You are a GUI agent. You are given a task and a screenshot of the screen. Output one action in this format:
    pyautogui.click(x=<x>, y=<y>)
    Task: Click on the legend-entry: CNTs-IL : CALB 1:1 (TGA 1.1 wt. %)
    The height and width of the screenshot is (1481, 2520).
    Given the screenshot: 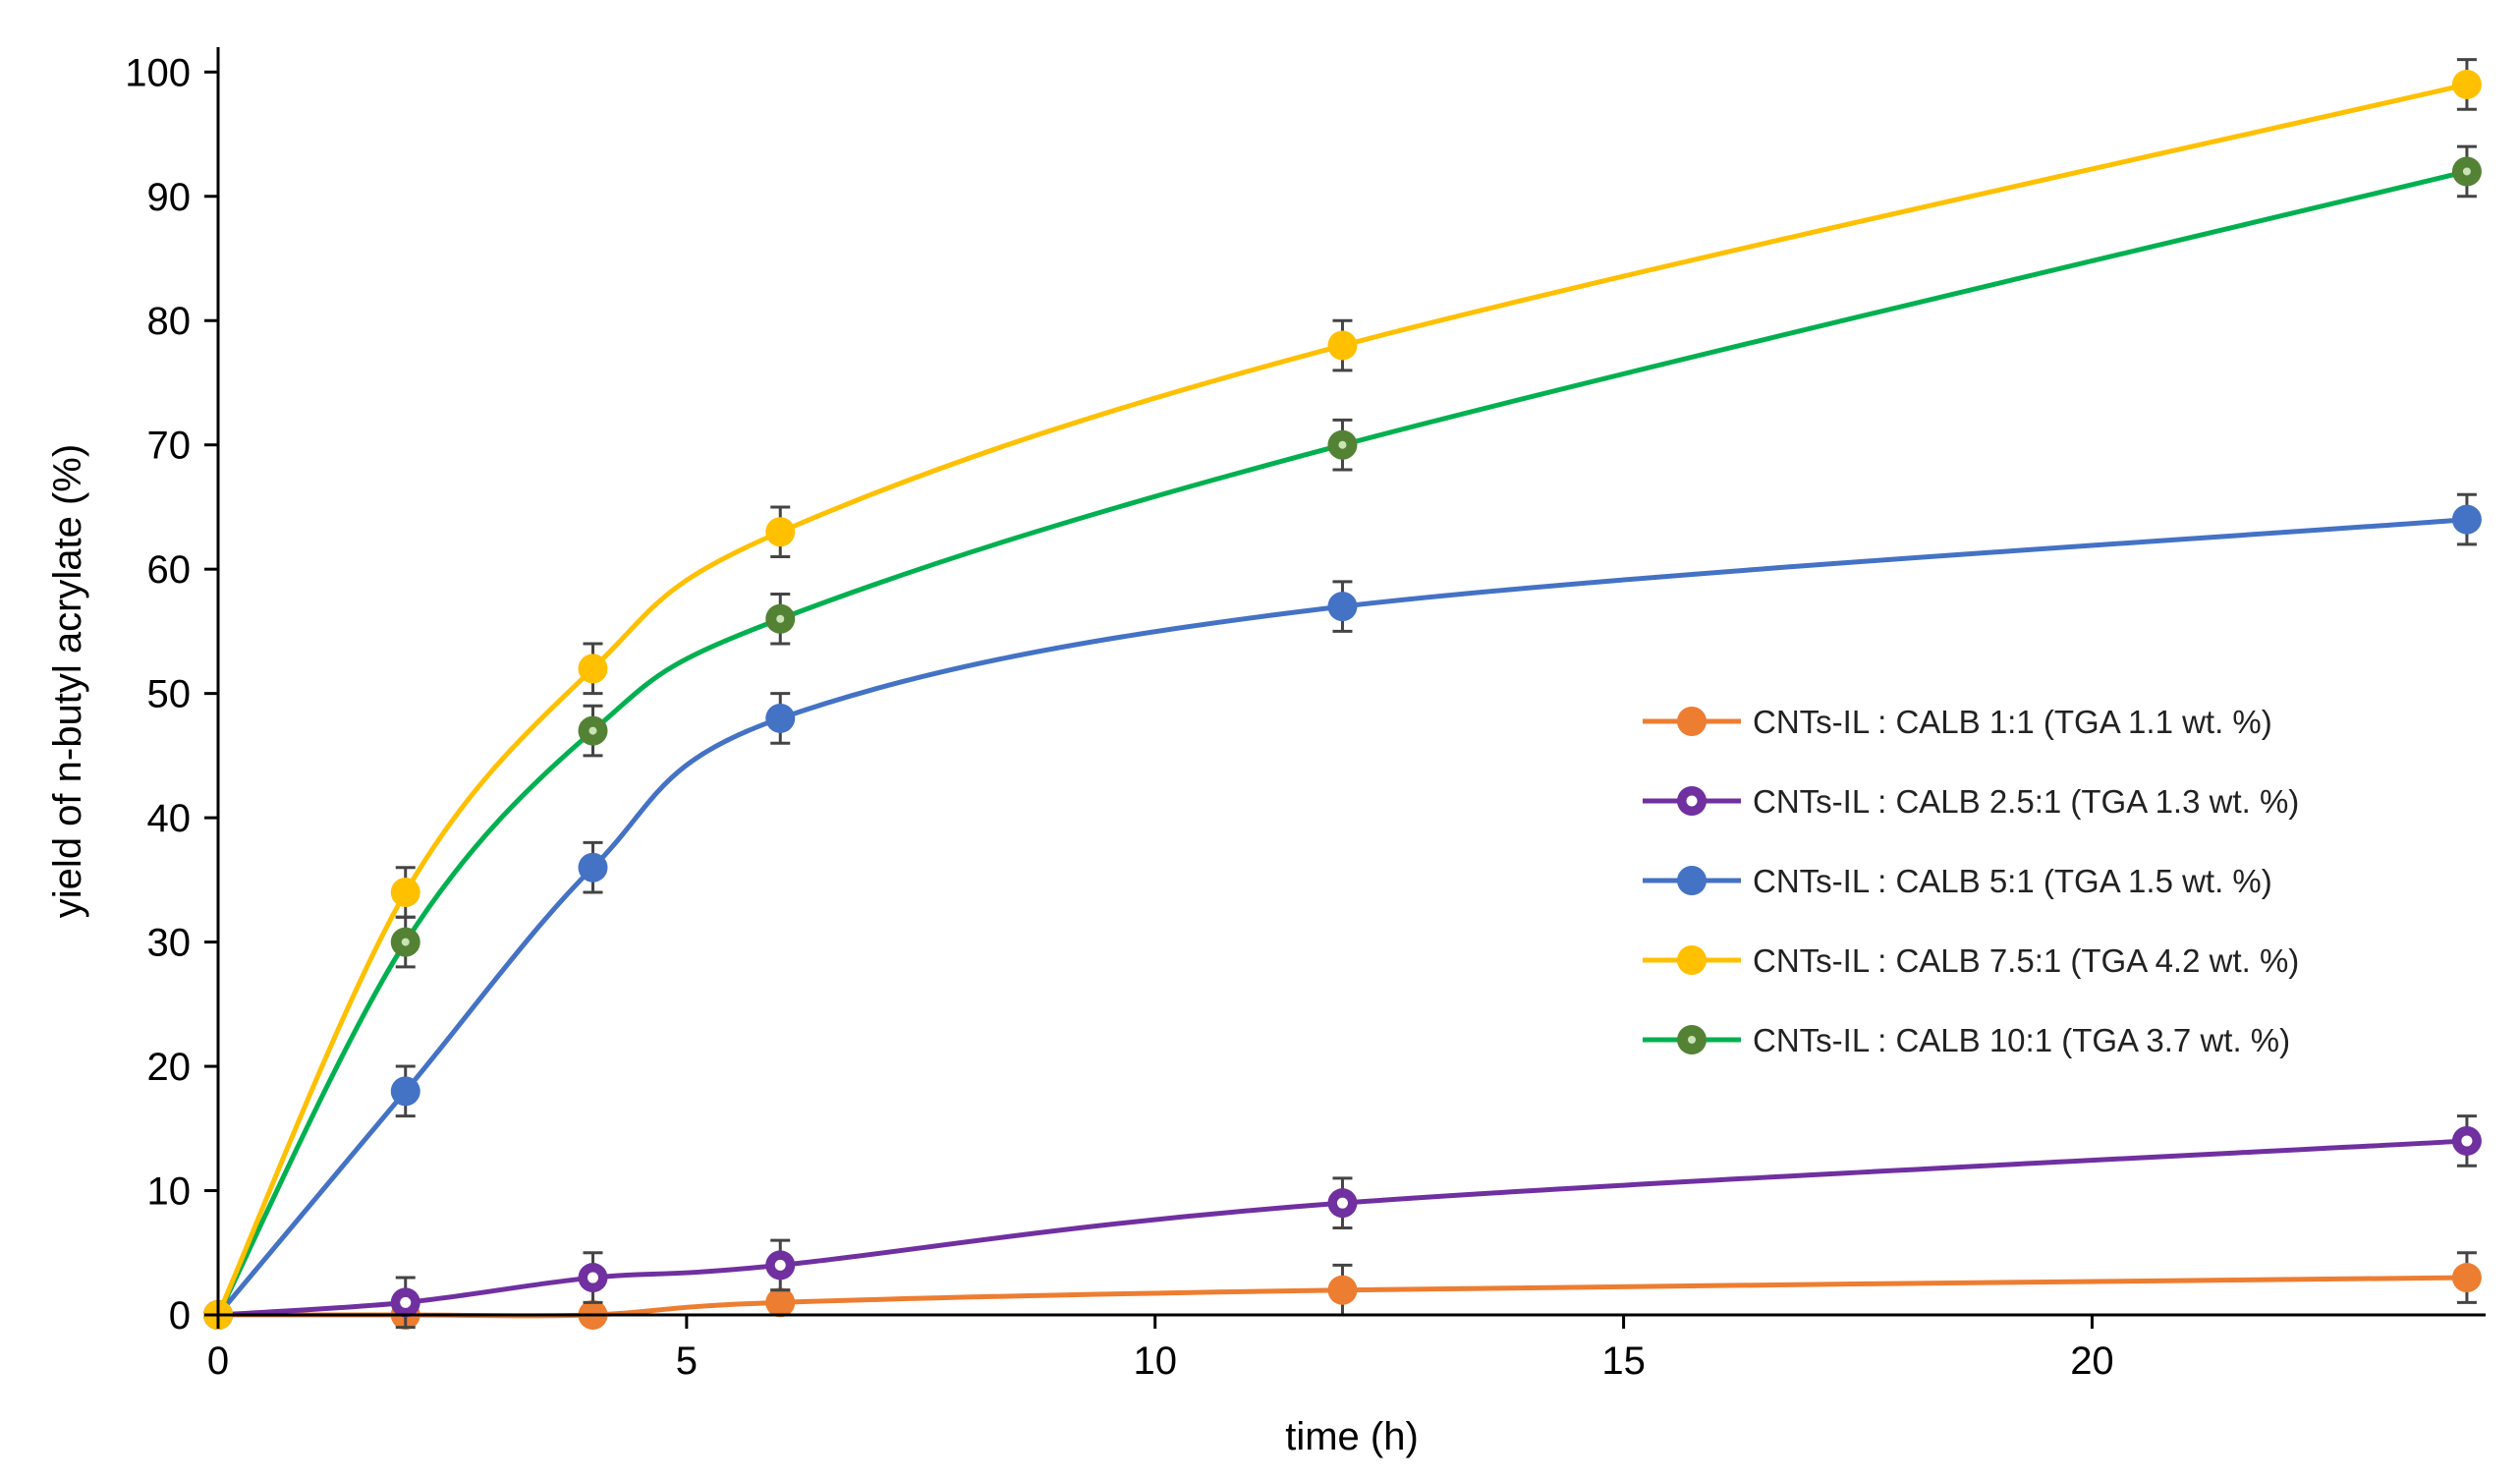 What is the action you would take?
    pyautogui.click(x=1957, y=722)
    